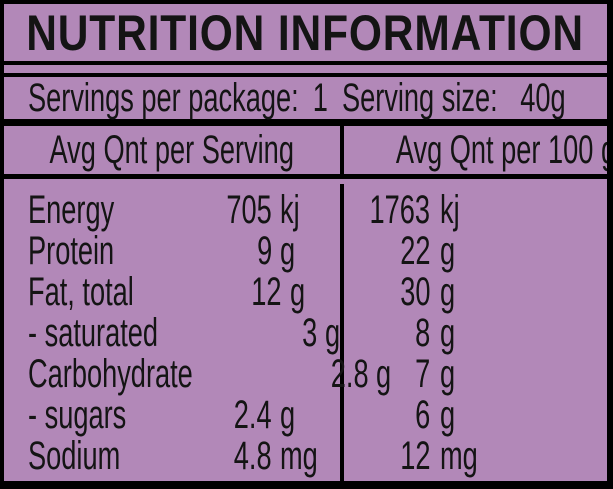 Image resolution: width=613 pixels, height=489 pixels. I want to click on nutrient-serving-value: 2.8, so click(349, 374).